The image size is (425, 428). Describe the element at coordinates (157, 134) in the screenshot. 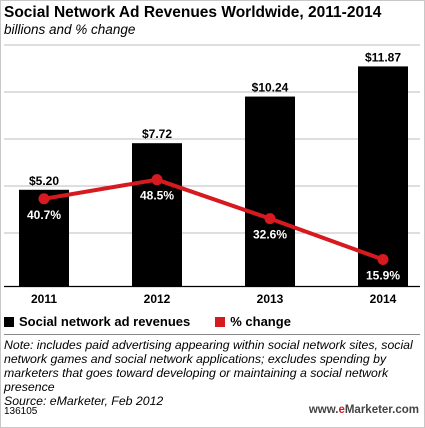

I see `bar-label-2012: $7.72` at that location.